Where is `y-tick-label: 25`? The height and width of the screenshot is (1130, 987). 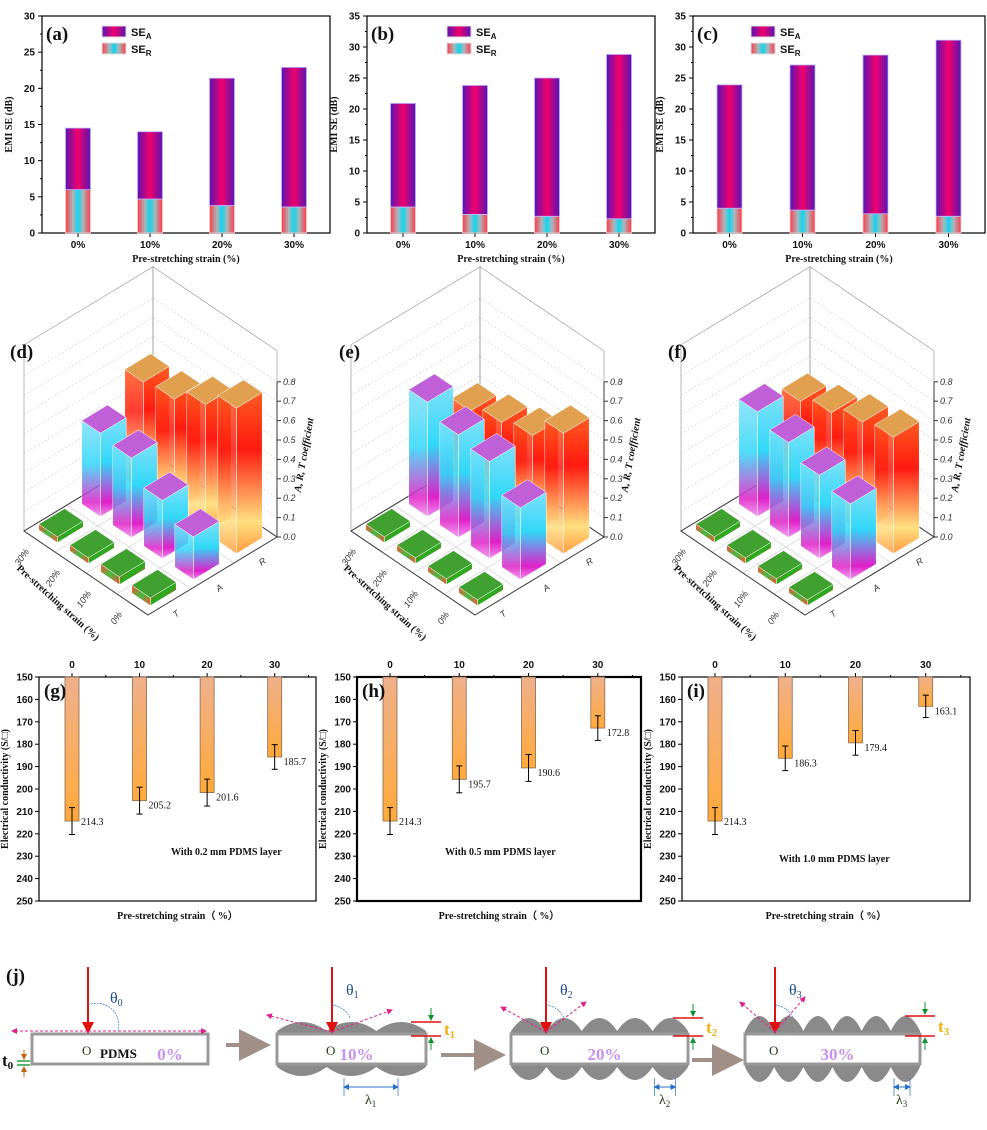 y-tick-label: 25 is located at coordinates (30, 53).